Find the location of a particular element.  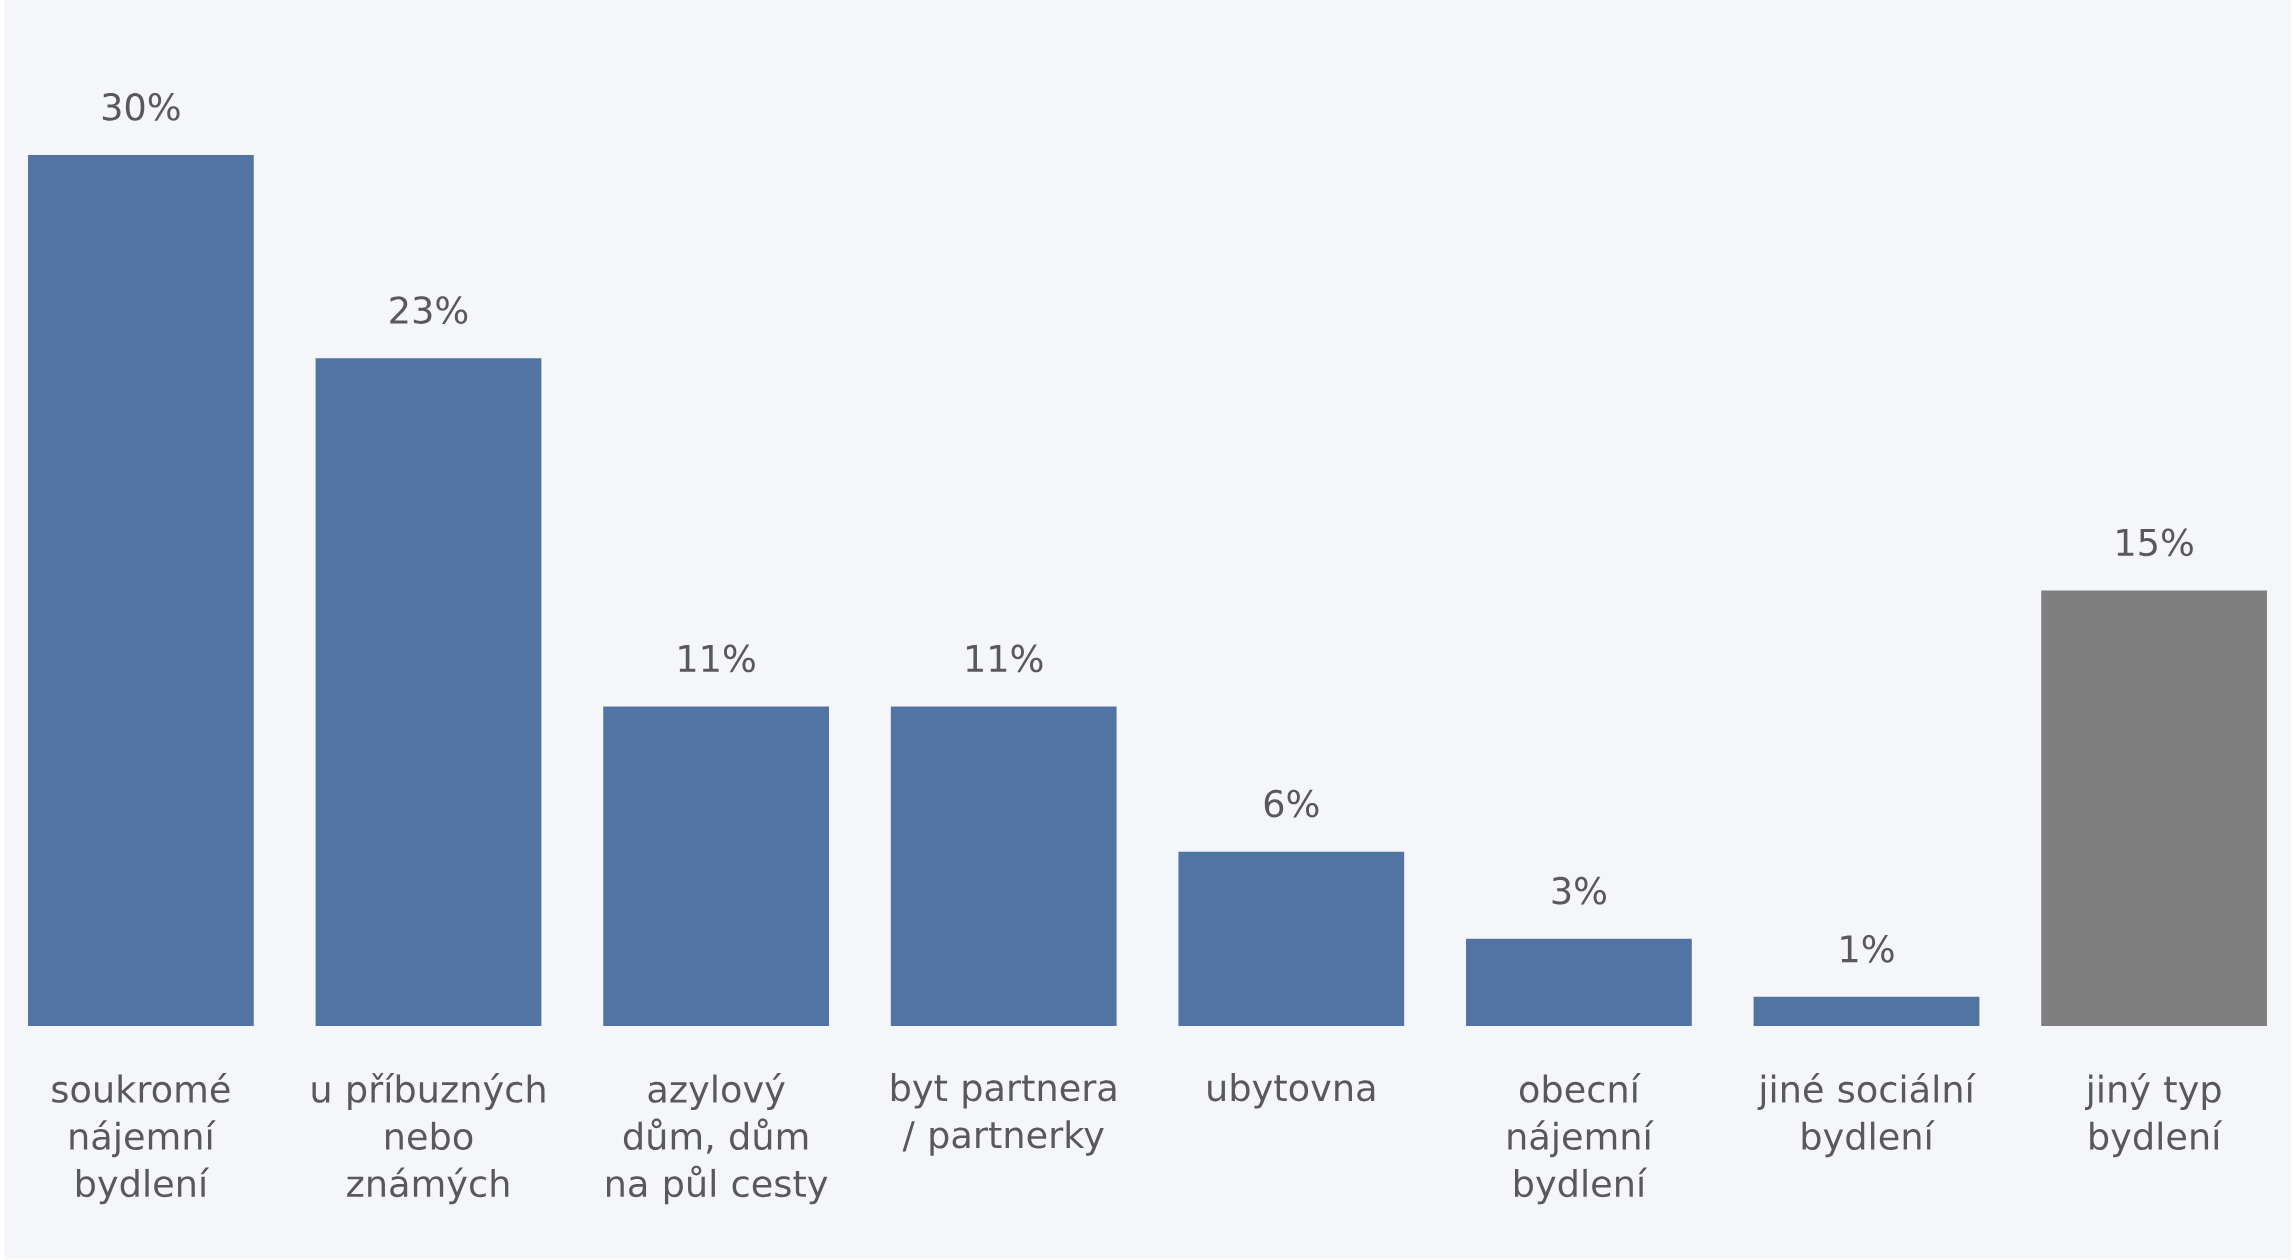

data-label: 23% is located at coordinates (429, 310).